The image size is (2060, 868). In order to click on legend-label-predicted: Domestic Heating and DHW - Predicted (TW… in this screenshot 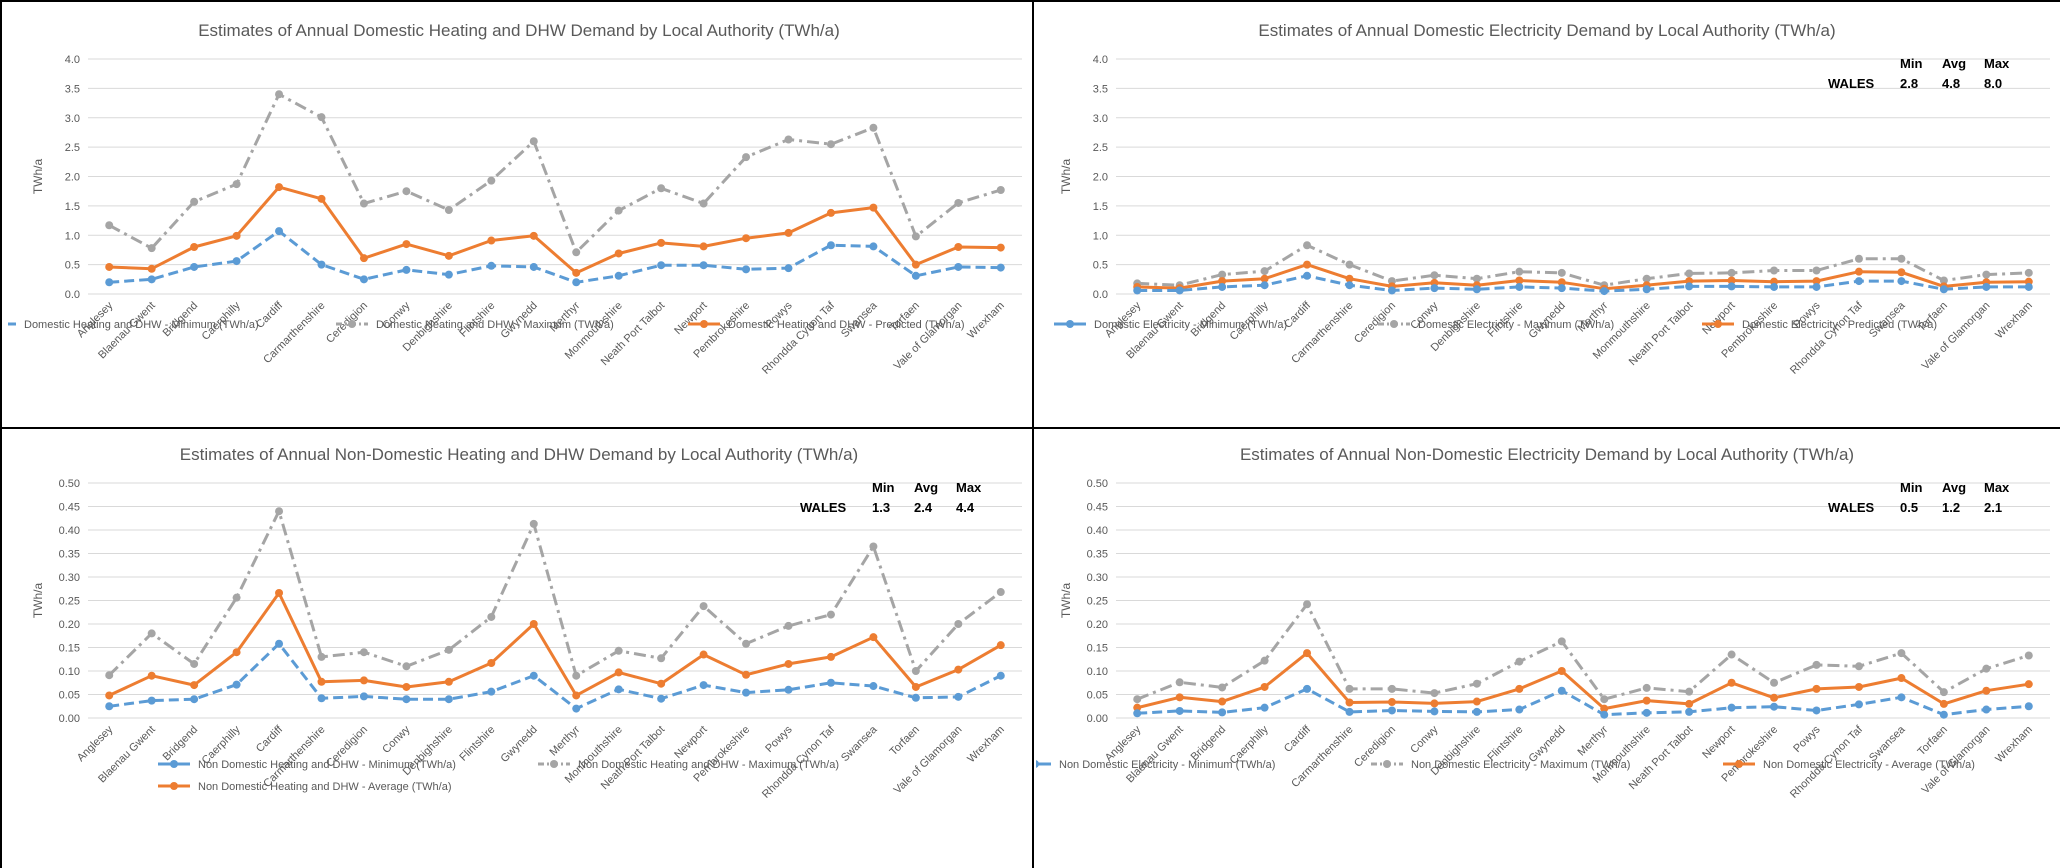, I will do `click(846, 325)`.